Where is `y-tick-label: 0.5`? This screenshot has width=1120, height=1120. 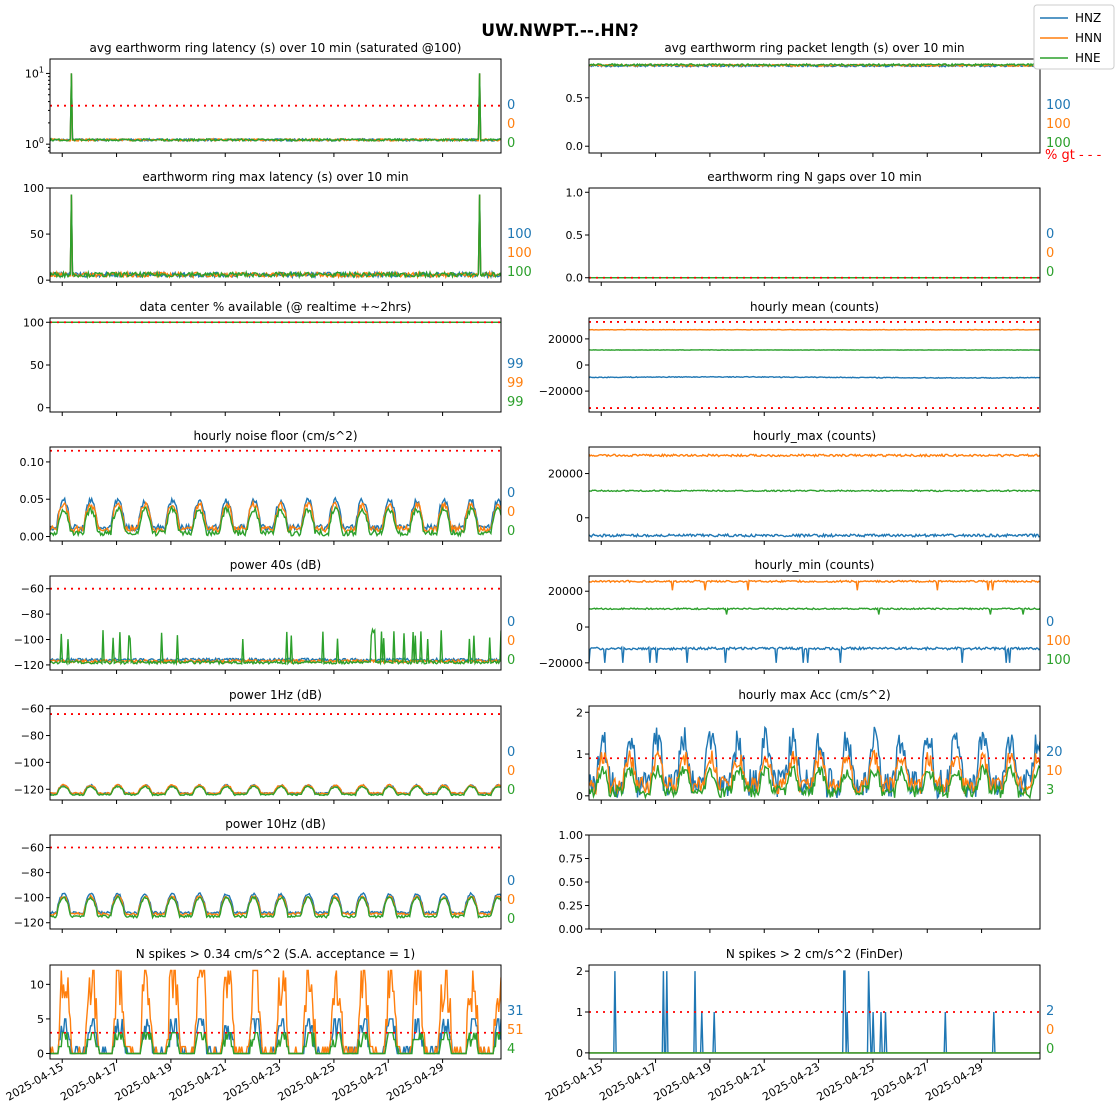 y-tick-label: 0.5 is located at coordinates (575, 235).